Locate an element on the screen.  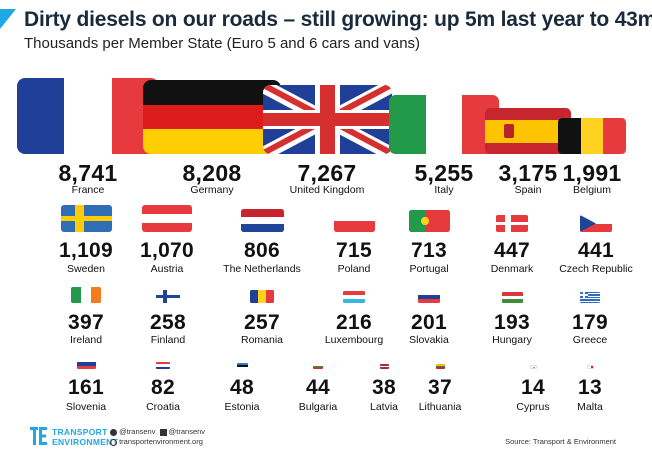
value-label: 8,741 is located at coordinates (88, 173).